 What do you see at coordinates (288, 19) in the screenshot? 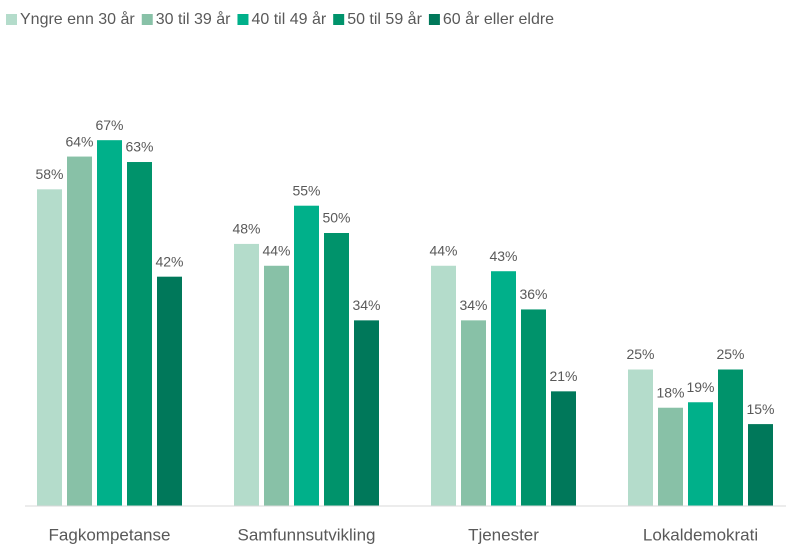
I see `legend-label: 40 til 49 år` at bounding box center [288, 19].